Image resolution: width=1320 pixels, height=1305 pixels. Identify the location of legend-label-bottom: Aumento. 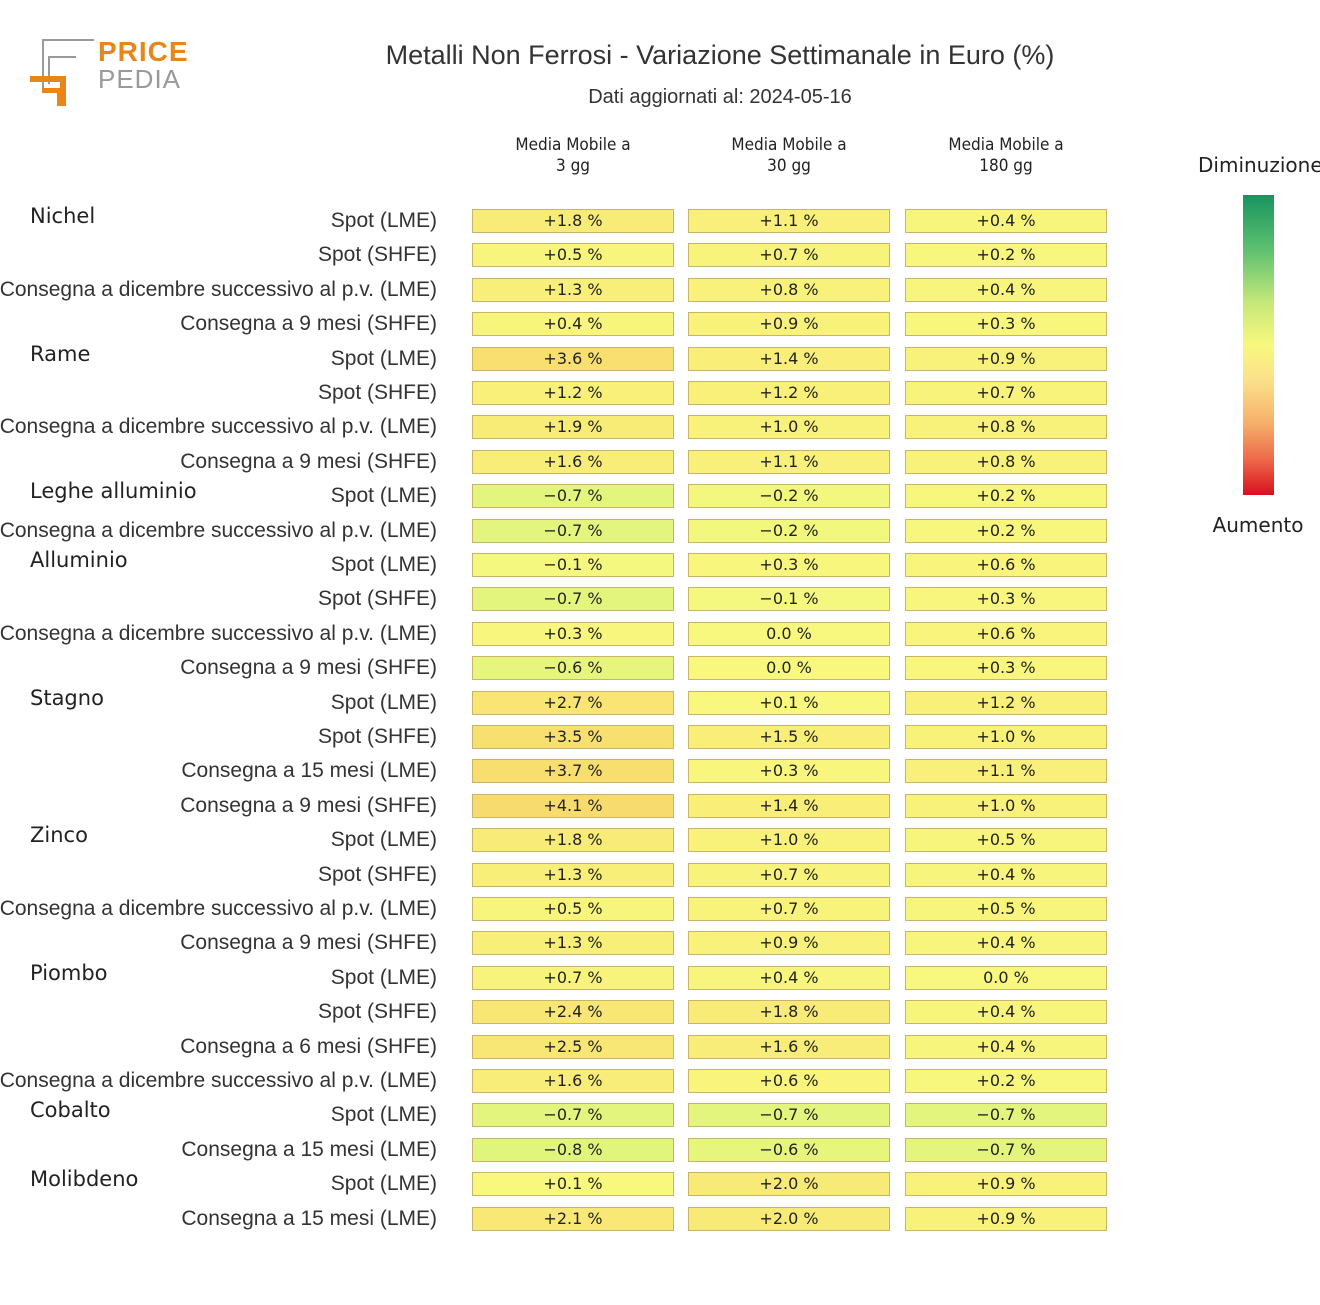
(1258, 525).